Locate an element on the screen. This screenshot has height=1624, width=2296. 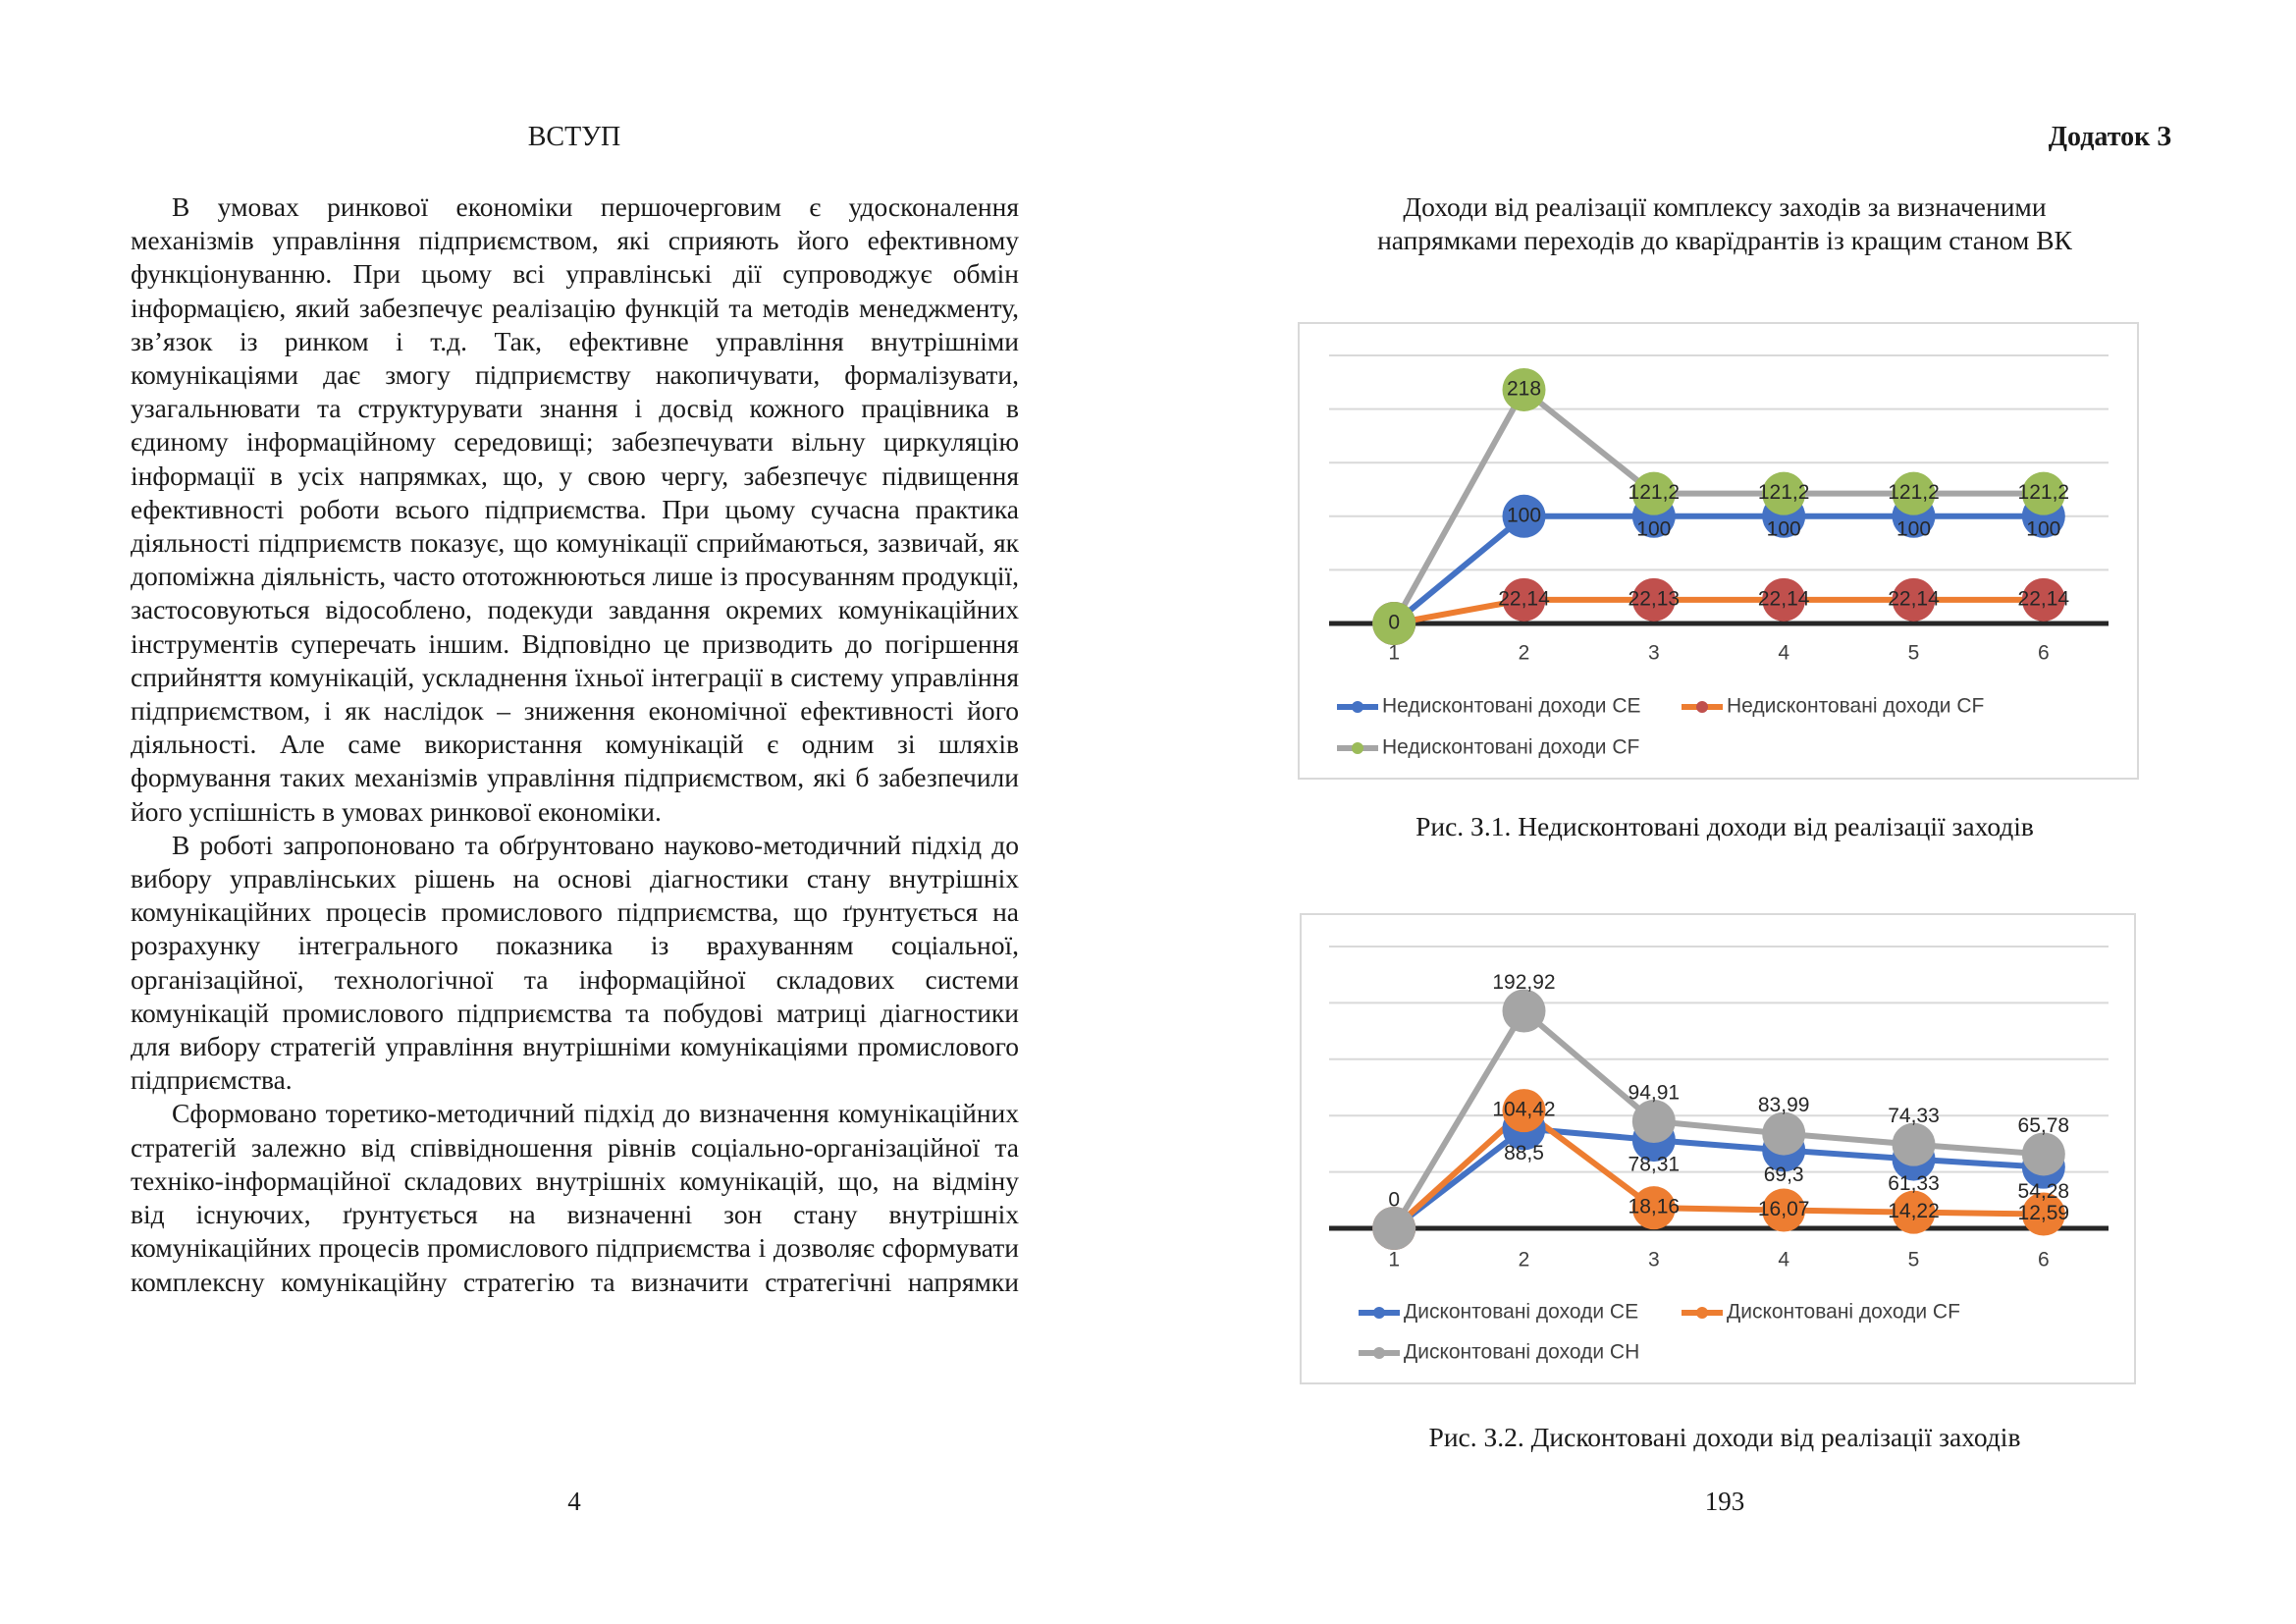
data-label: 65,78 is located at coordinates (2044, 1125).